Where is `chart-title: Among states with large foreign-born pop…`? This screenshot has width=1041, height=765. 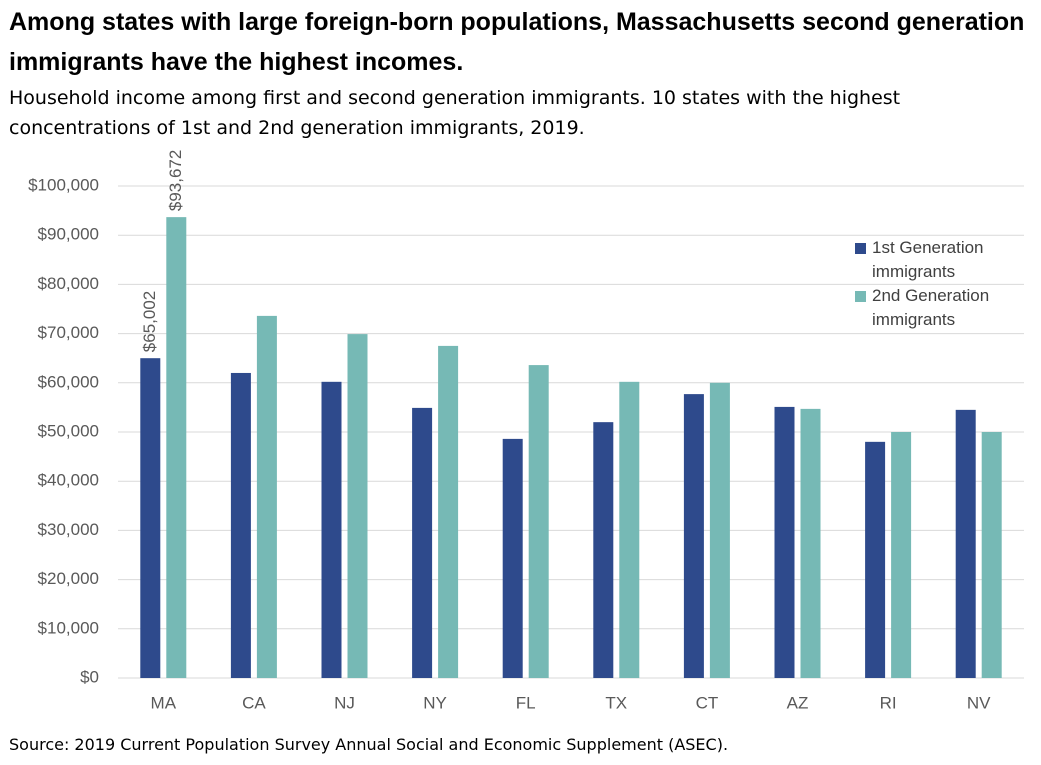 chart-title: Among states with large foreign-born pop… is located at coordinates (517, 42).